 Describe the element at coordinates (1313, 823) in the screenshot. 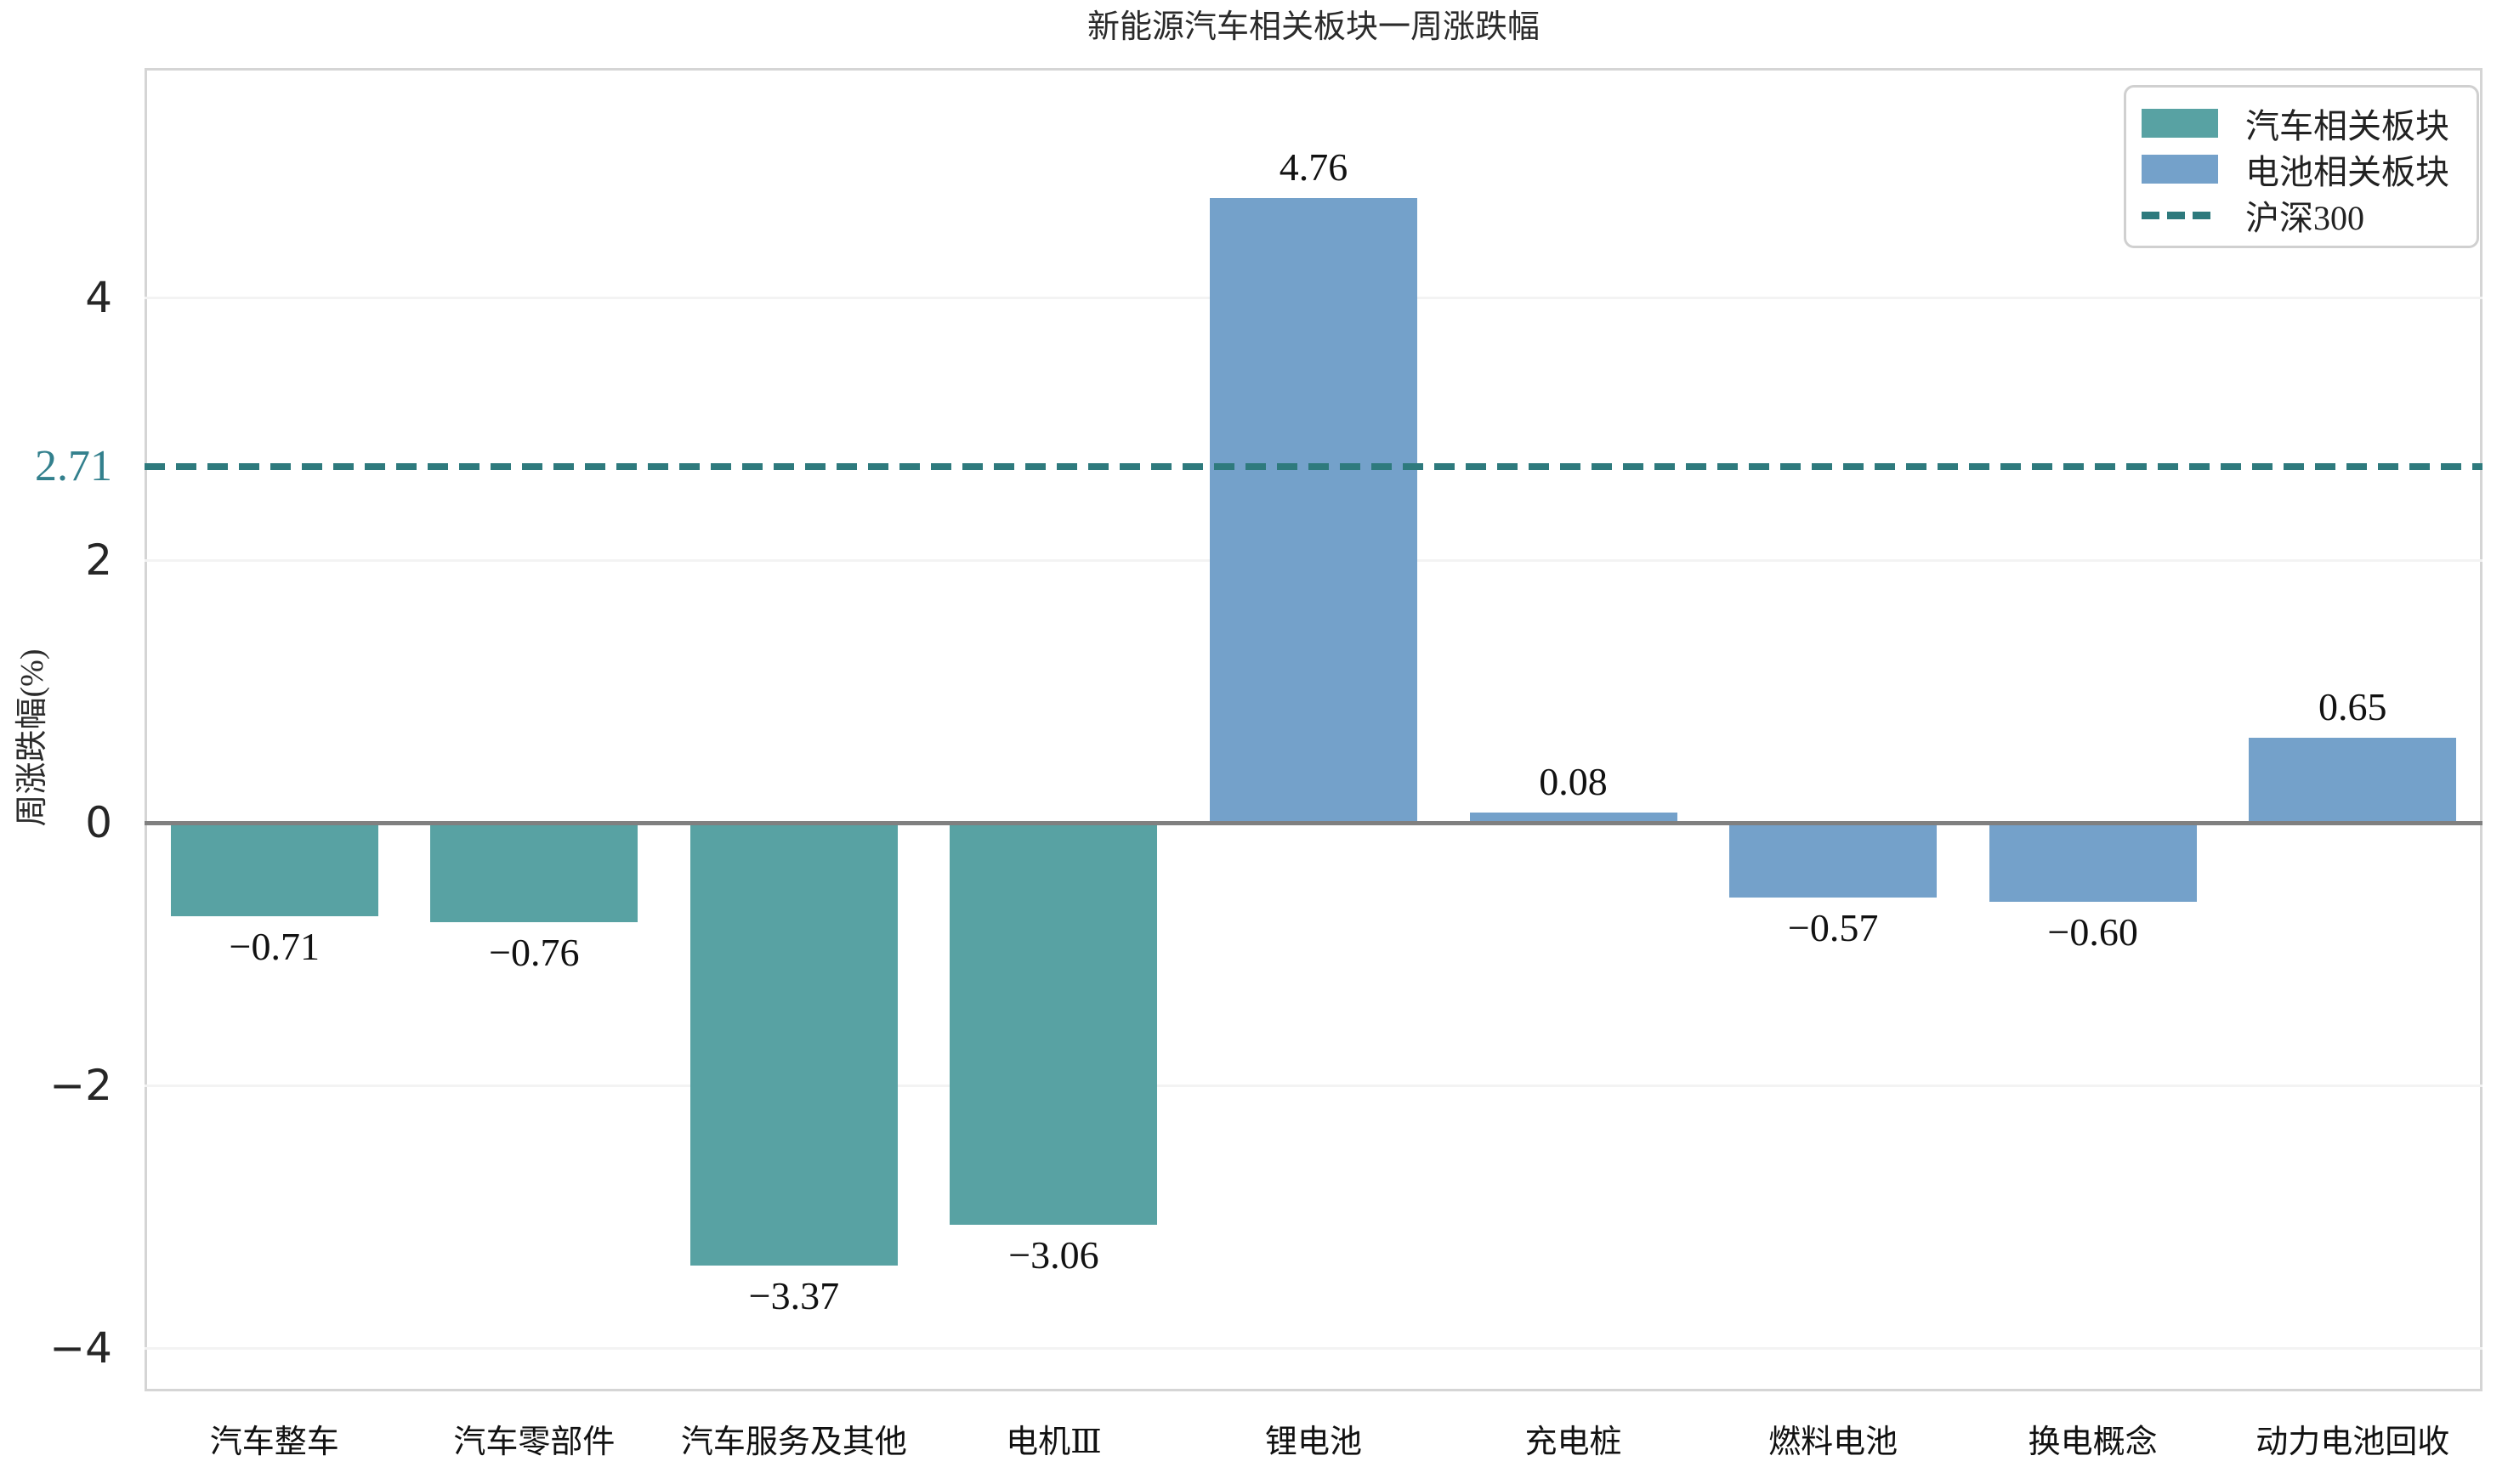

I see `zero-line` at that location.